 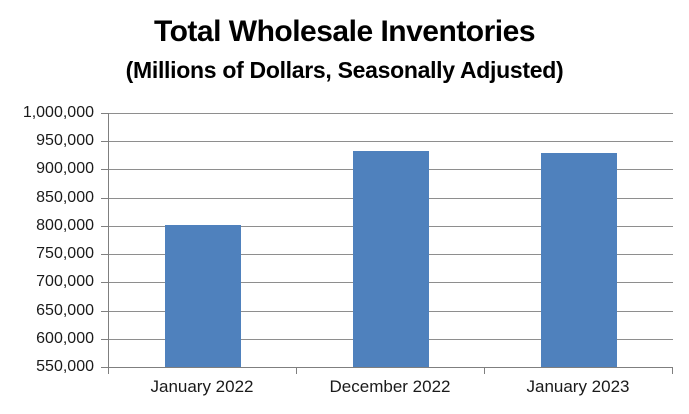 I want to click on bar-december-2022, so click(x=391, y=259).